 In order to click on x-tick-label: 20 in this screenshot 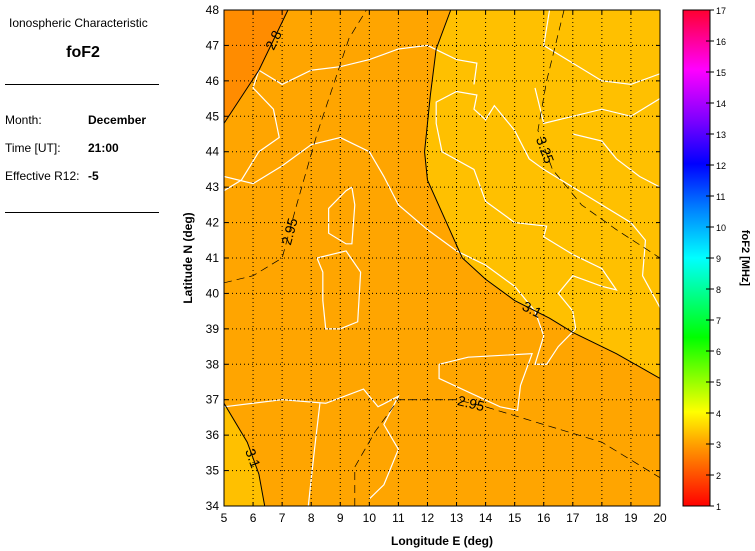, I will do `click(660, 518)`.